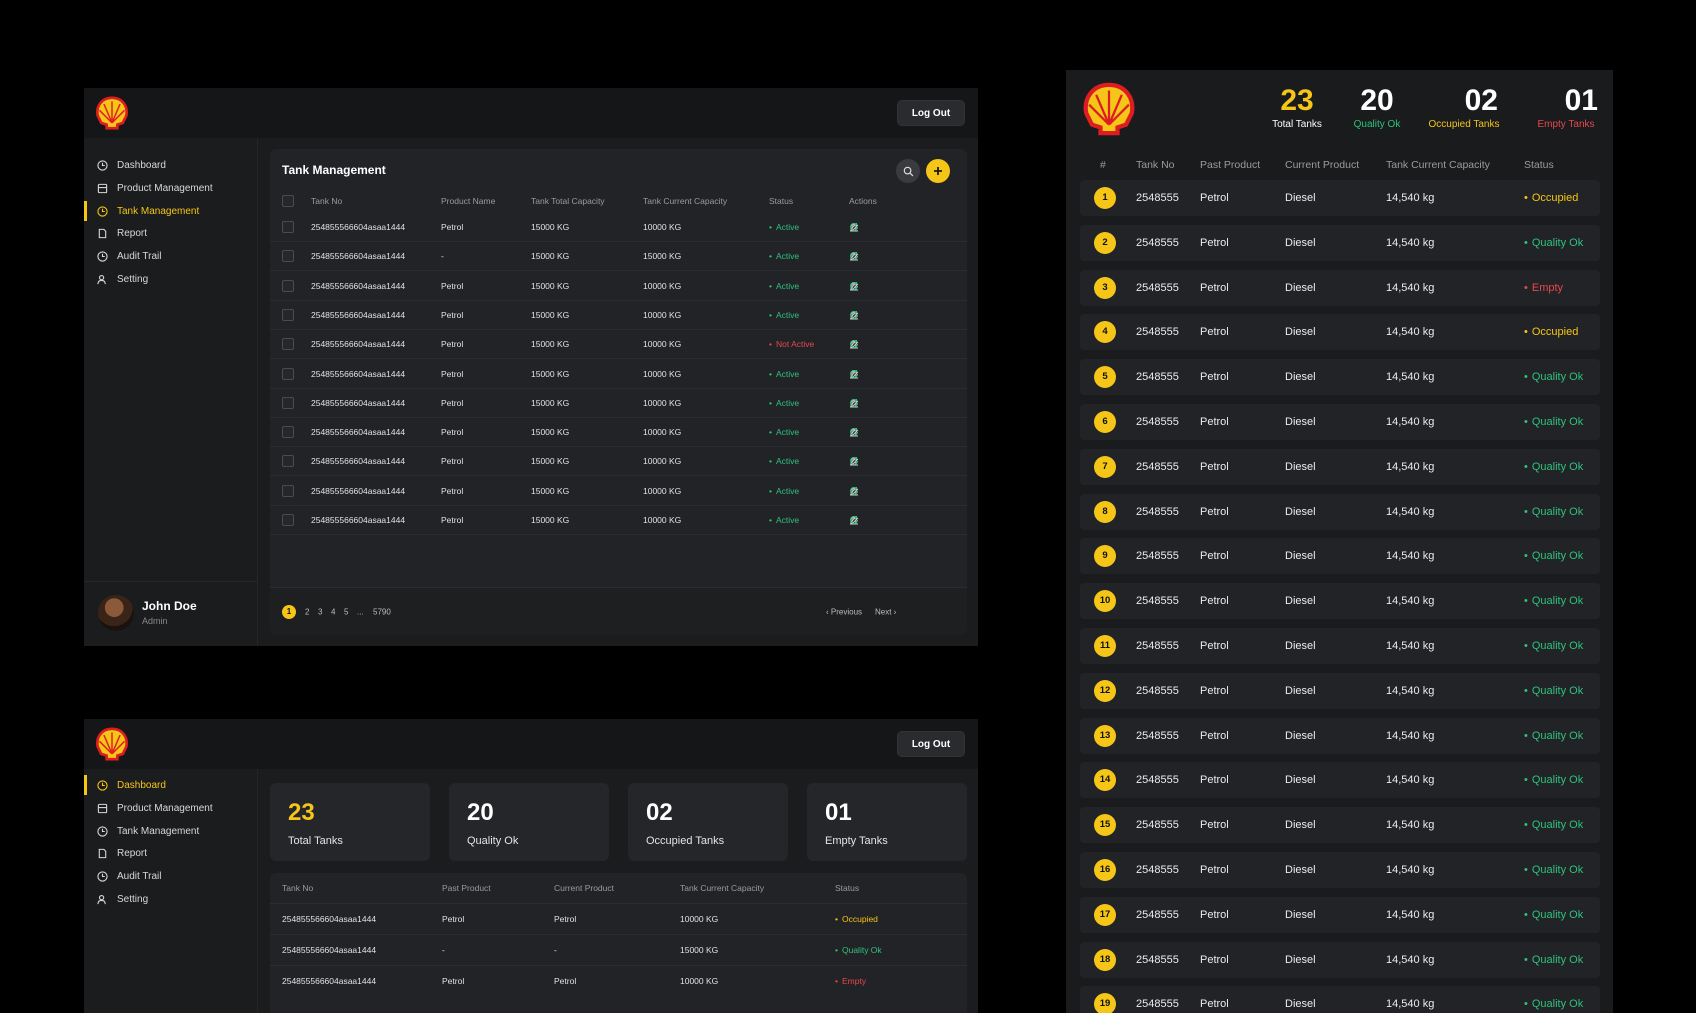 This screenshot has height=1013, width=1696. What do you see at coordinates (1340, 959) in the screenshot?
I see `table-row: 18 2548555 Petrol Diesel 14,540 kg Quality Ok` at bounding box center [1340, 959].